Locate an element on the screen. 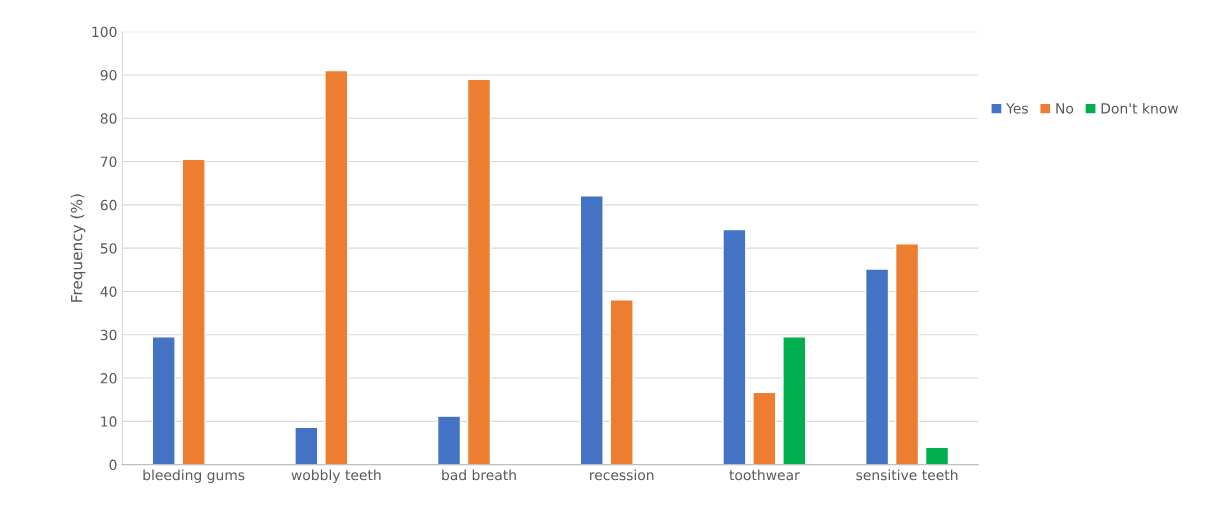  x-tick-label: recession is located at coordinates (622, 475).